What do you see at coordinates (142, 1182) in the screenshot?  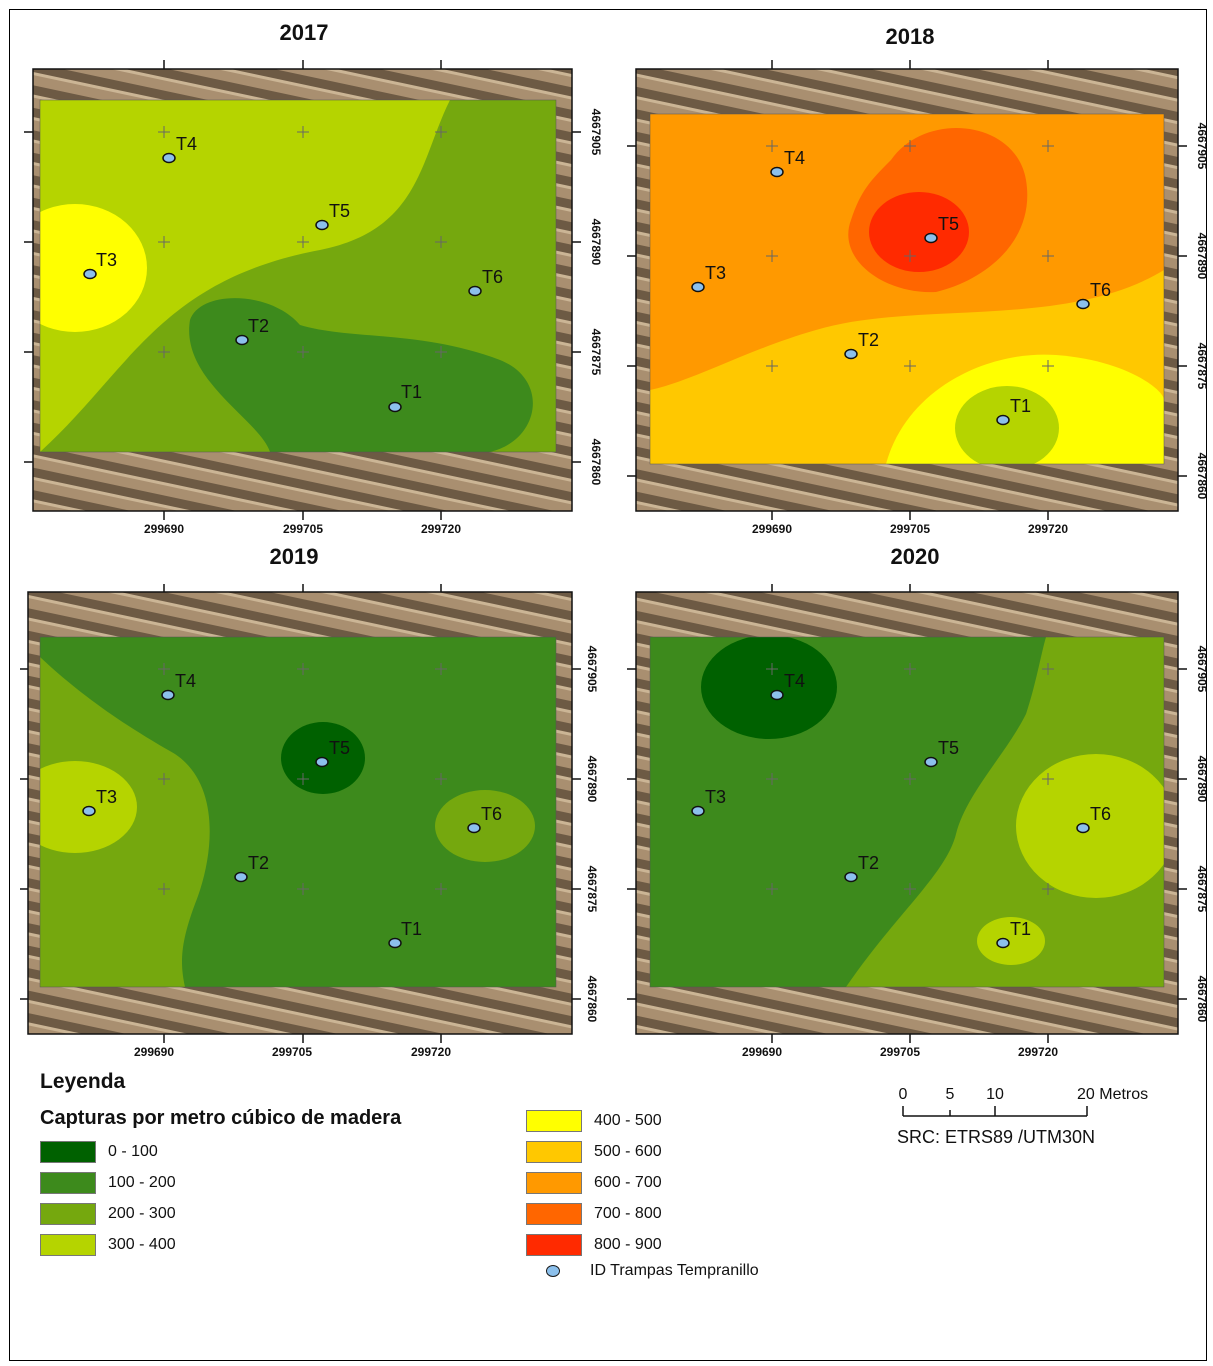 I see `legend-label: 100 - 200` at bounding box center [142, 1182].